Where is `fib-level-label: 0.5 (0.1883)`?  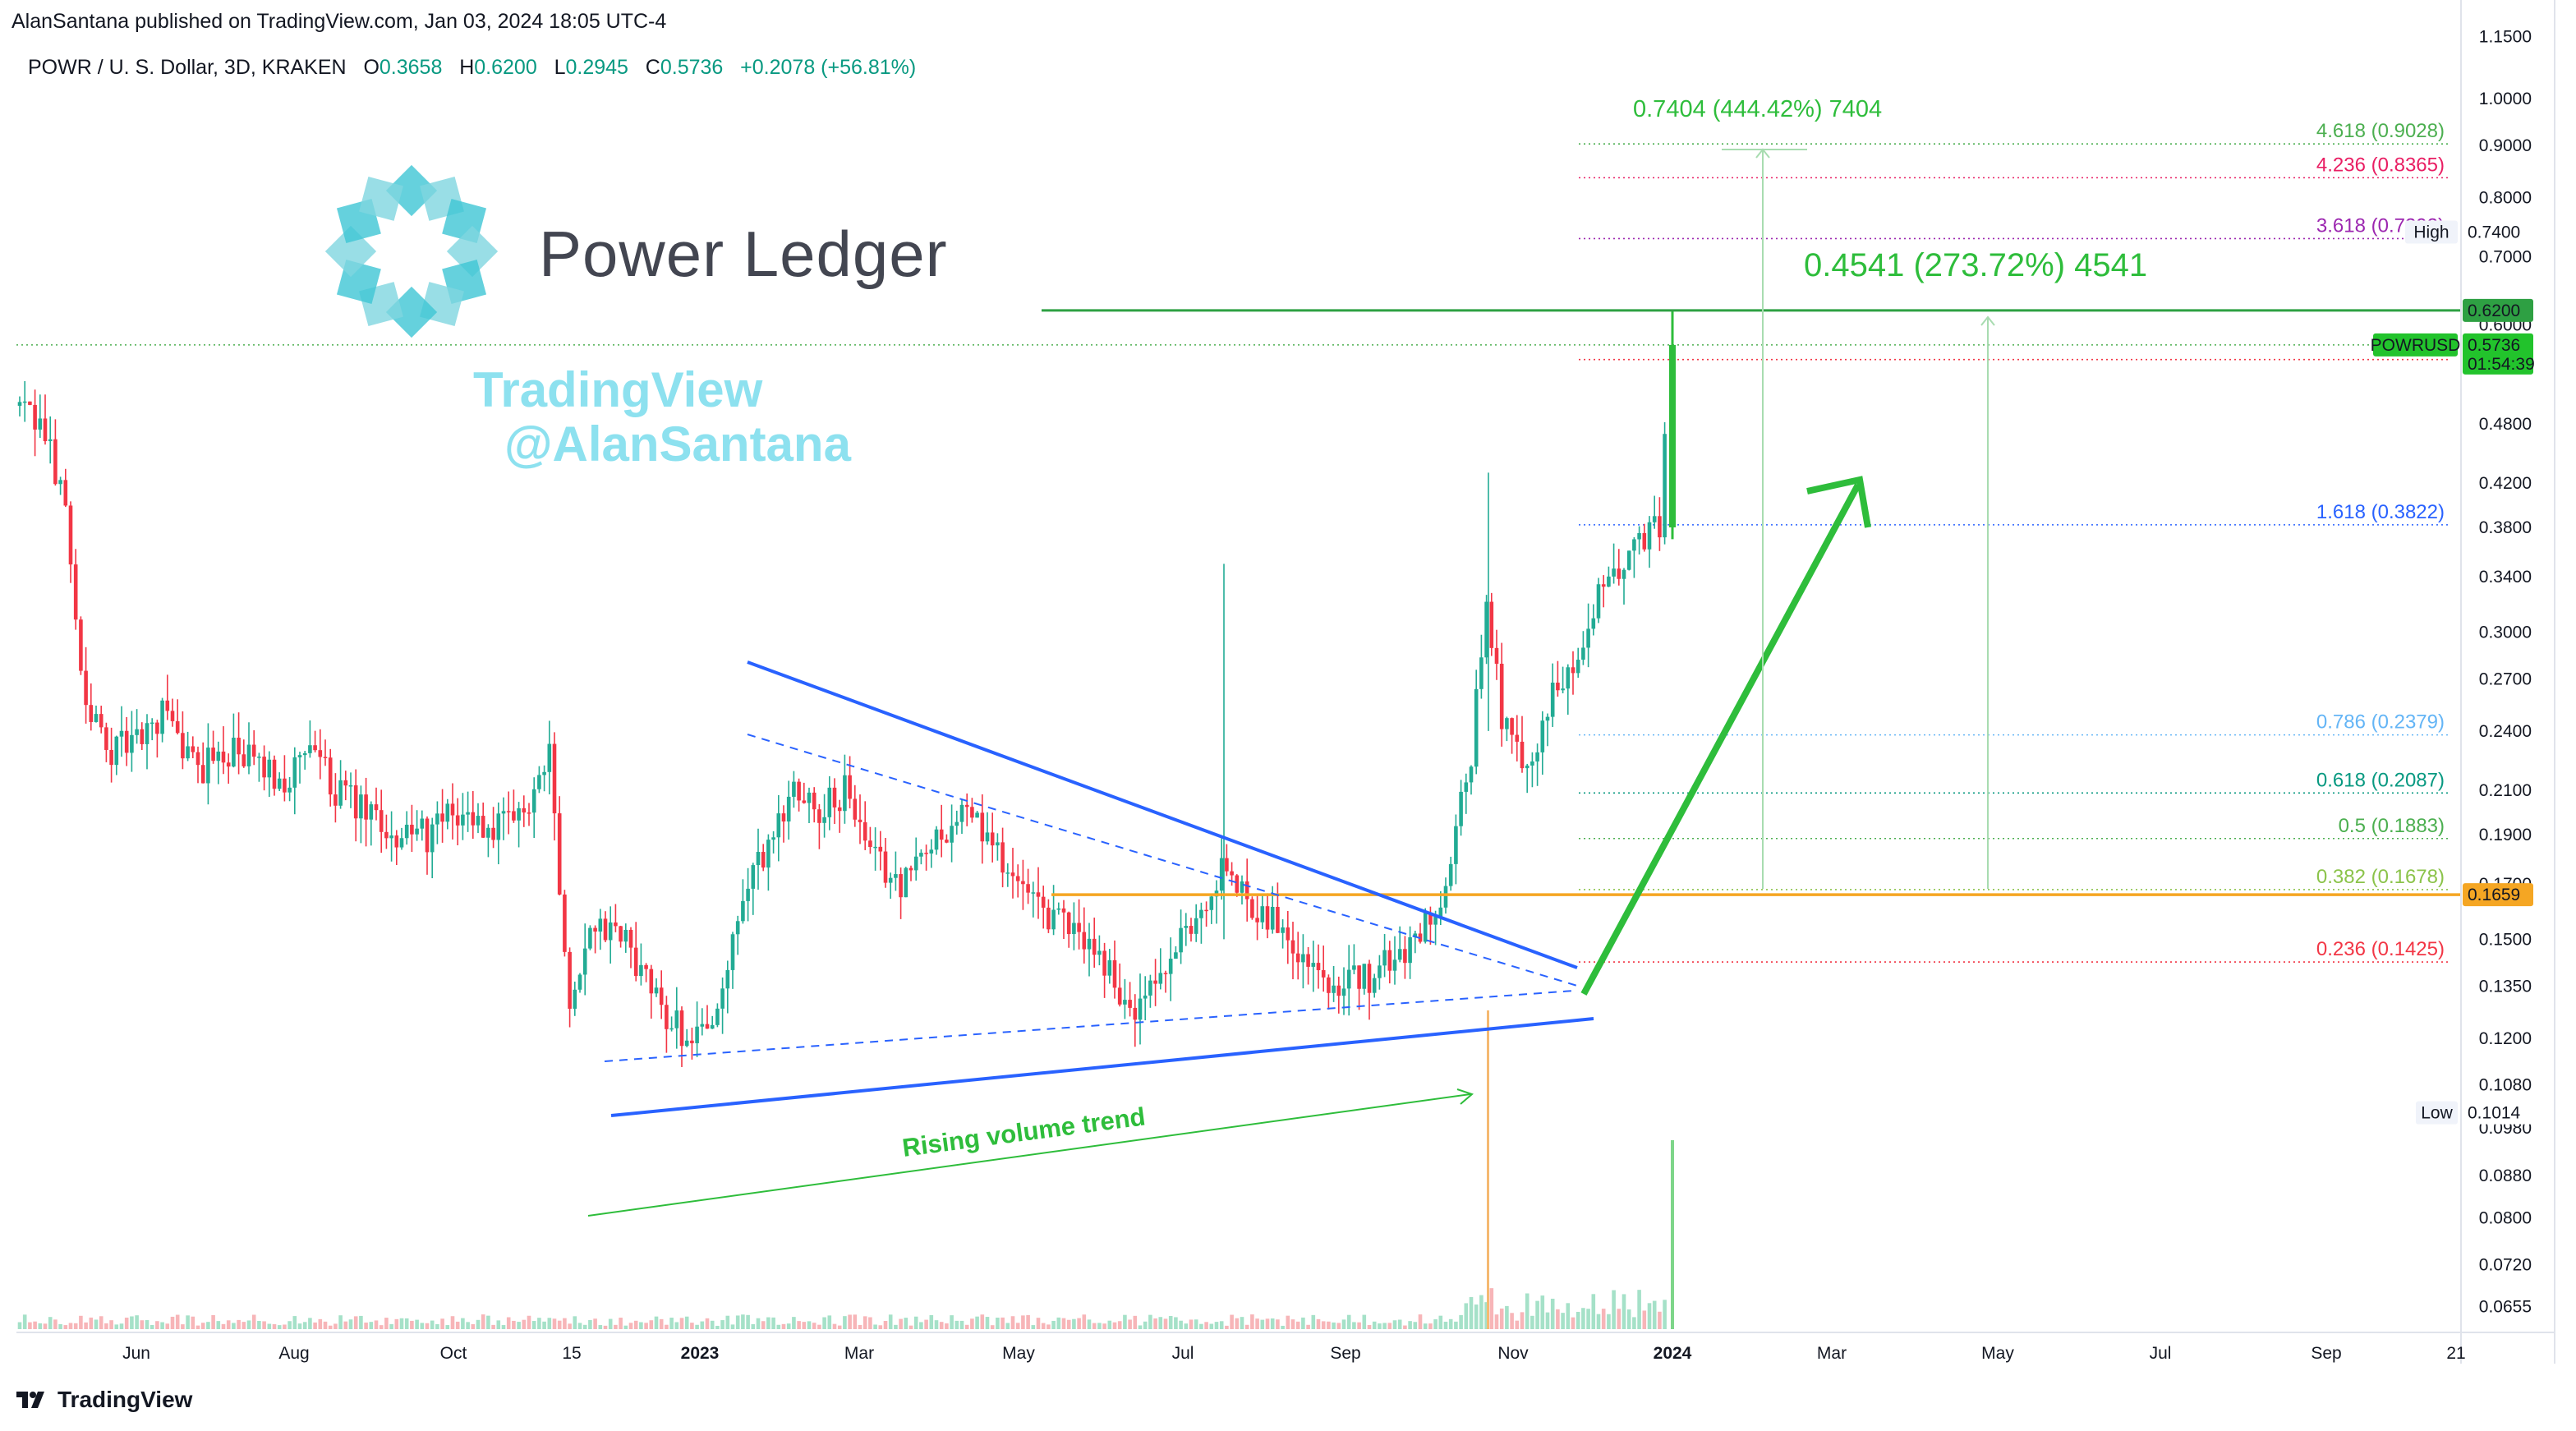 fib-level-label: 0.5 (0.1883) is located at coordinates (2392, 826).